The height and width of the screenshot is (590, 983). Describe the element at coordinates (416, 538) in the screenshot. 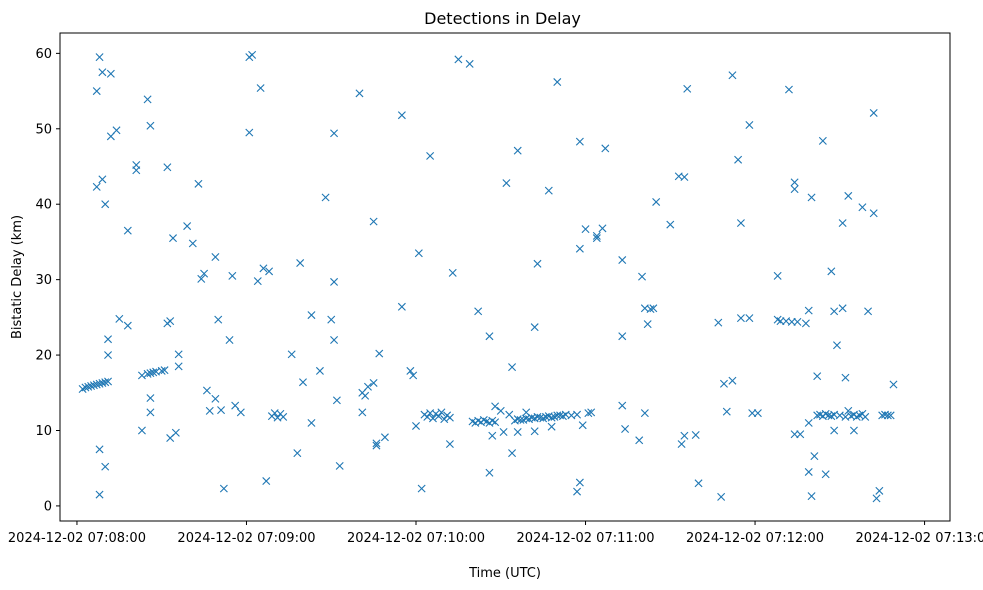

I see `x-tick-label: 2024-12-02 07:10:00` at that location.